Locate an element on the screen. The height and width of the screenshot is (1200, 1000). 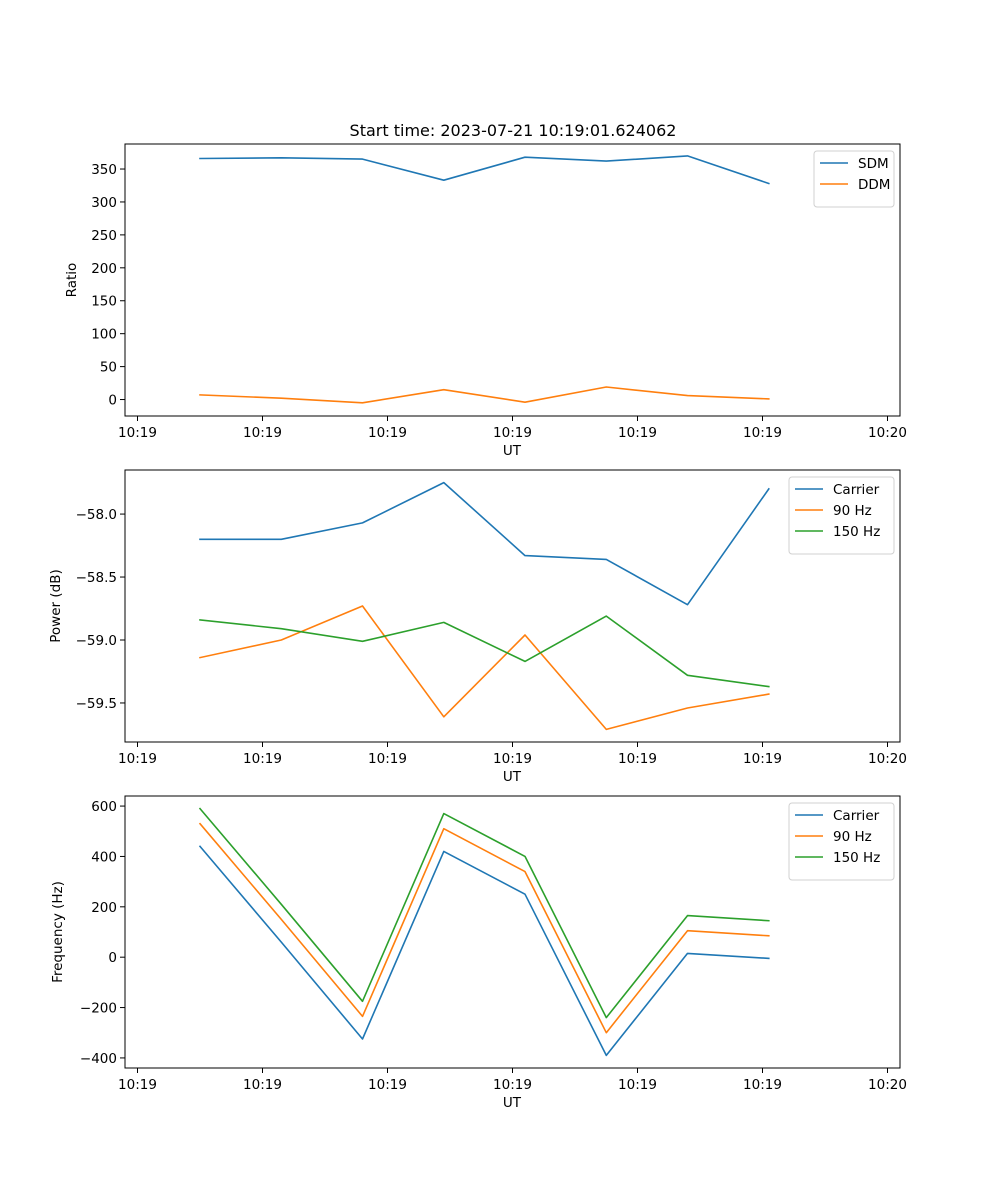
y-tick-label: −200 is located at coordinates (98, 1009).